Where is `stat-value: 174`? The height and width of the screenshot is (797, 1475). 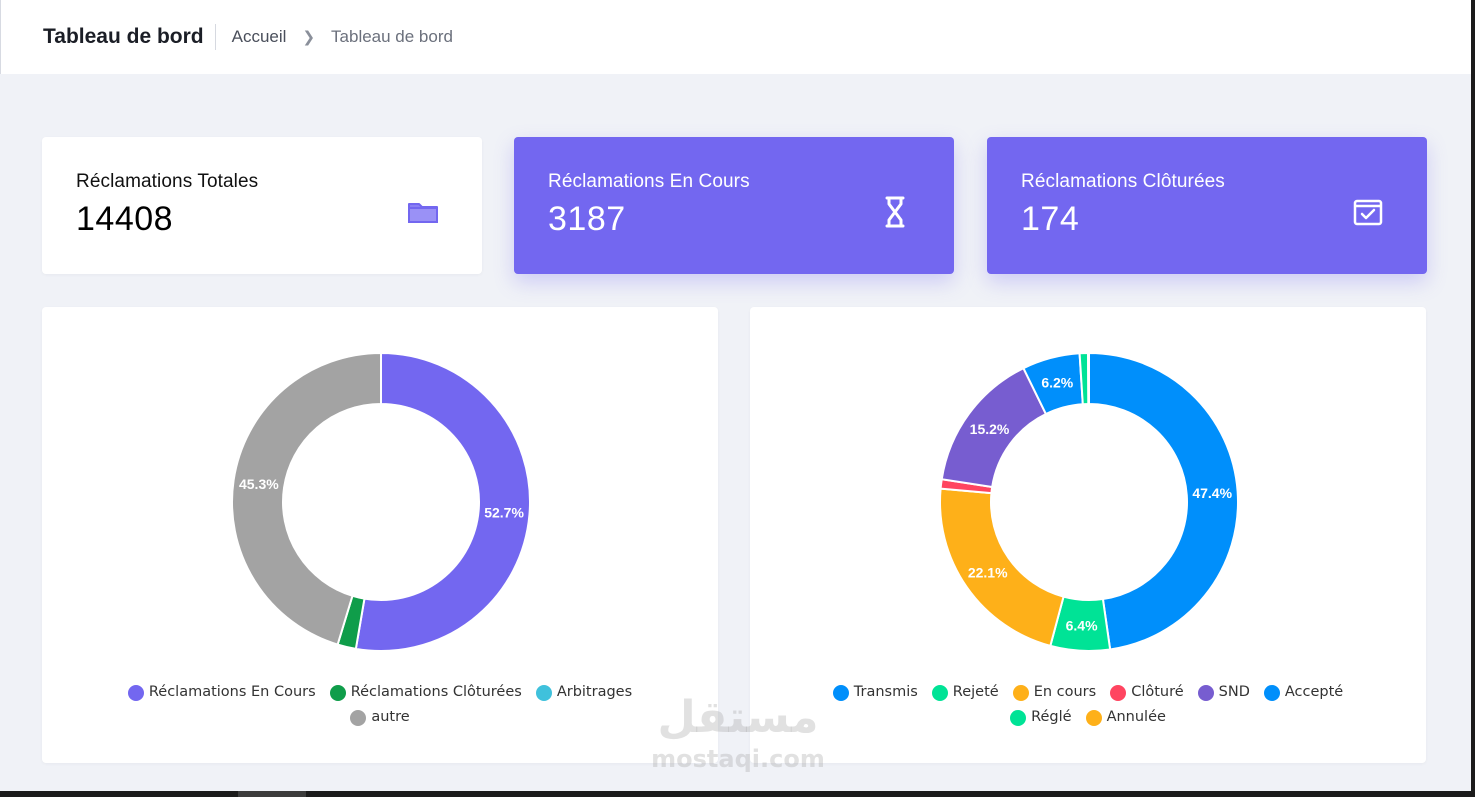 stat-value: 174 is located at coordinates (1050, 219).